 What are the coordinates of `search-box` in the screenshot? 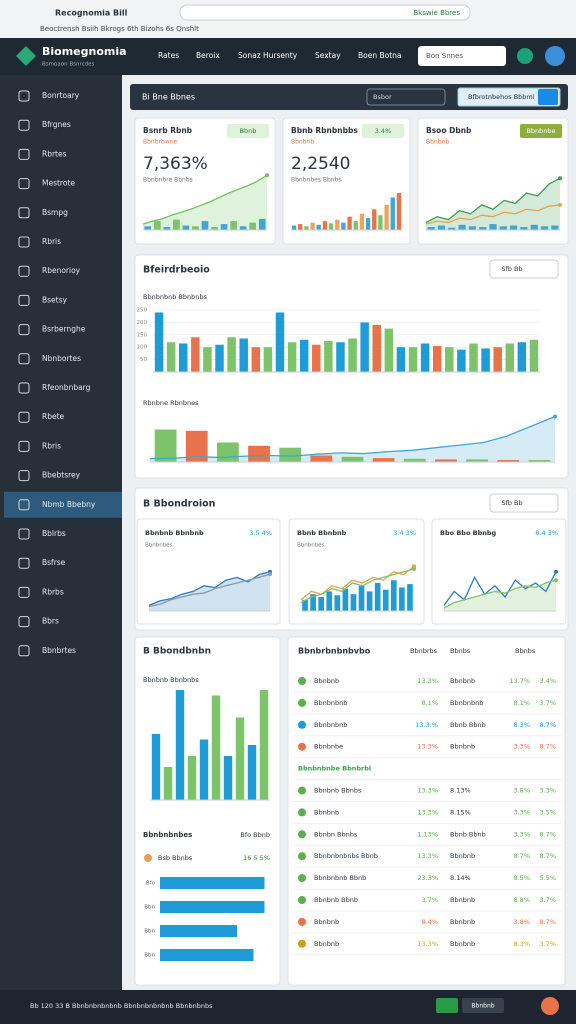 It's located at (462, 56).